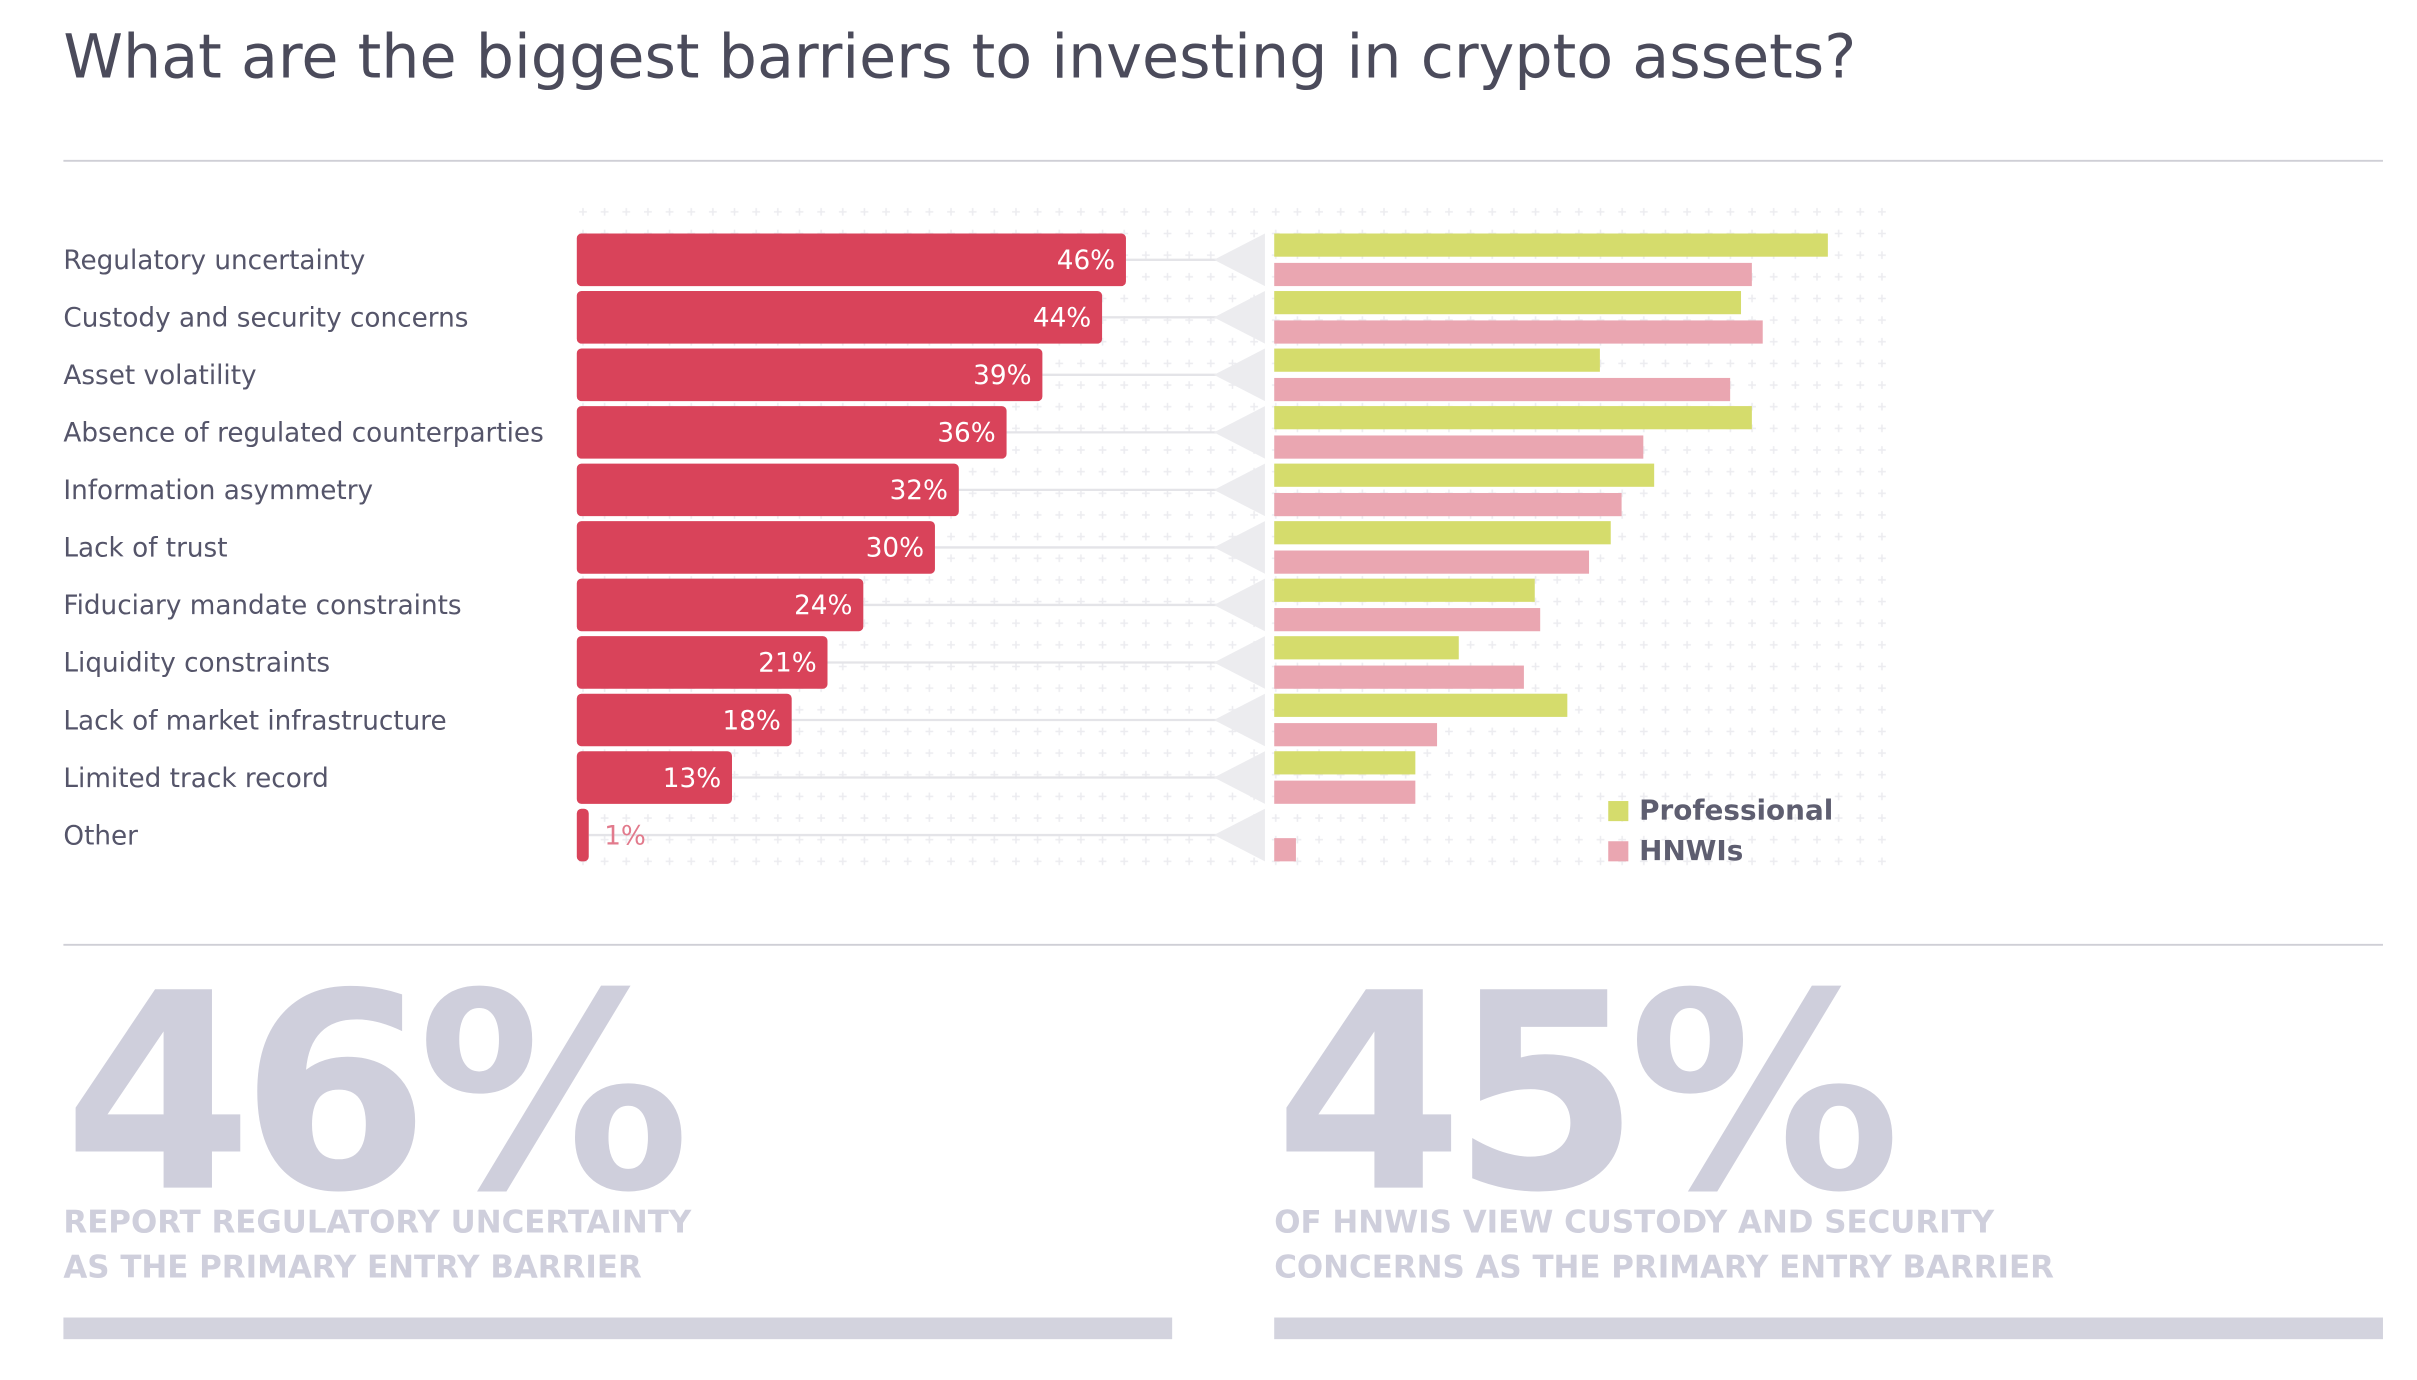 The width and height of the screenshot is (2417, 1380). I want to click on value-label: 24%, so click(823, 606).